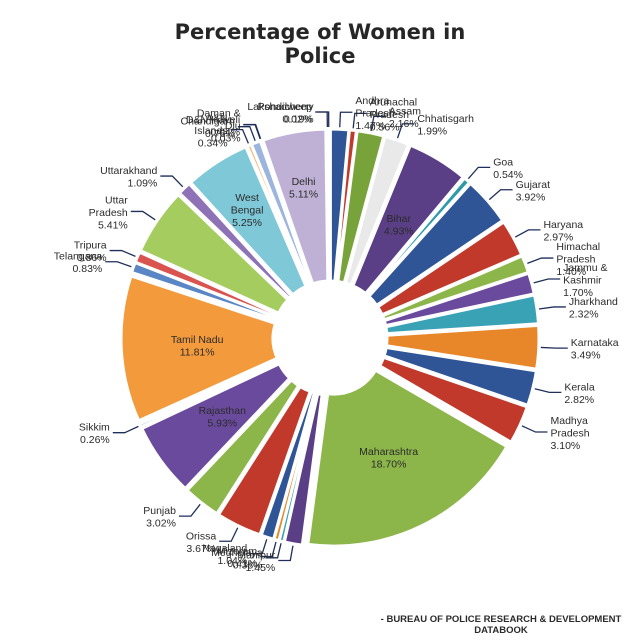 Image resolution: width=640 pixels, height=640 pixels. I want to click on slice-label-himachal-pradesh: Himachal Pradesh 1.40%, so click(578, 259).